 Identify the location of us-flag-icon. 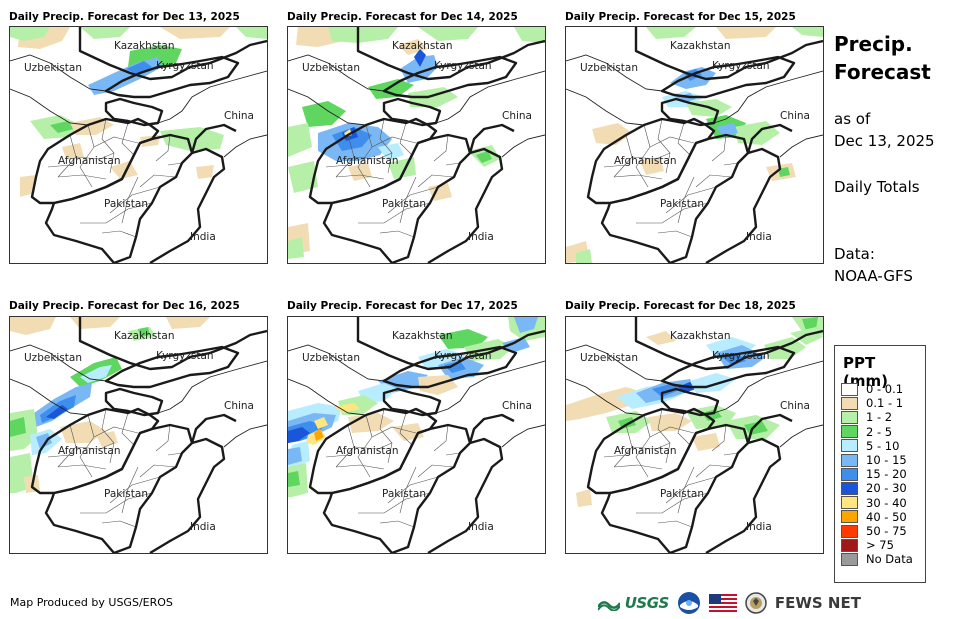
(722, 603).